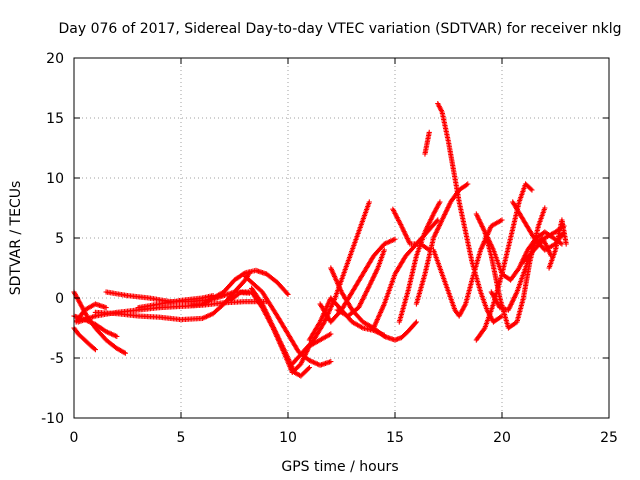 The width and height of the screenshot is (640, 480). What do you see at coordinates (74, 438) in the screenshot?
I see `x-tick-label: 0` at bounding box center [74, 438].